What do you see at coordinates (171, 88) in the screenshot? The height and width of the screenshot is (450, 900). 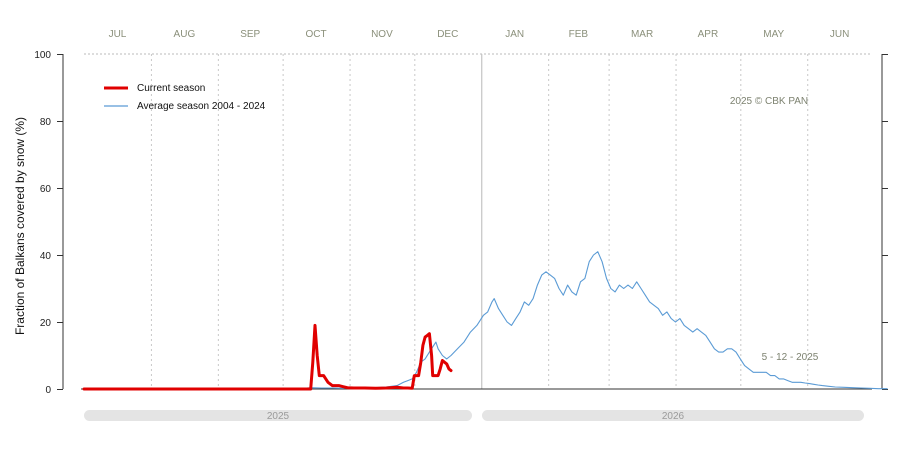 I see `legend-label-current: Current season` at bounding box center [171, 88].